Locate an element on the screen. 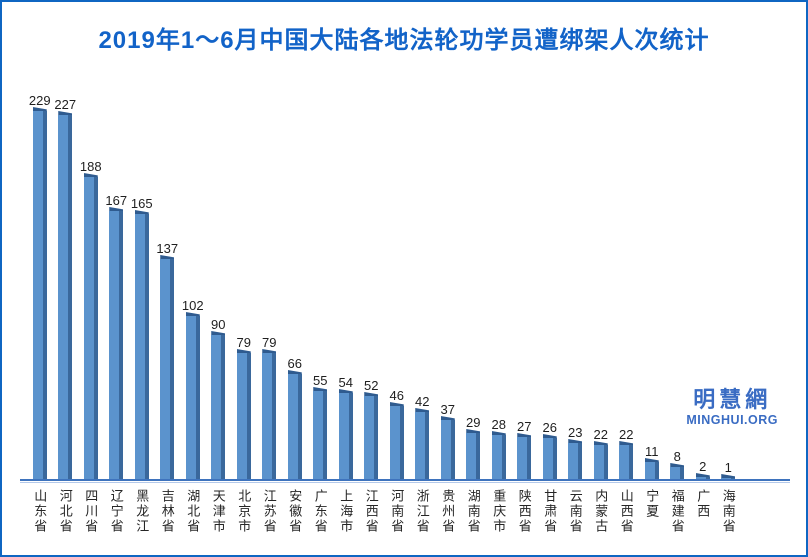  watermark-url-text: MINGHUI.ORG is located at coordinates (732, 420).